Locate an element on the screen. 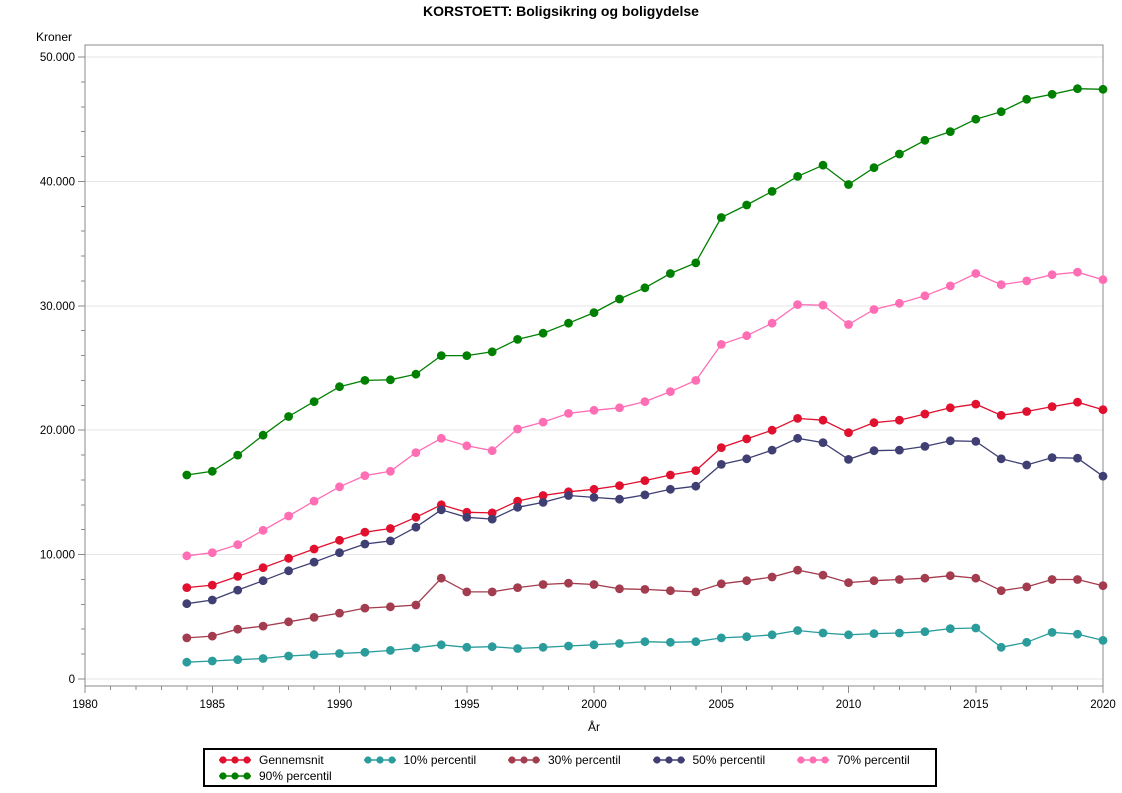 The width and height of the screenshot is (1122, 793). x-tick-label: 2005 is located at coordinates (721, 705).